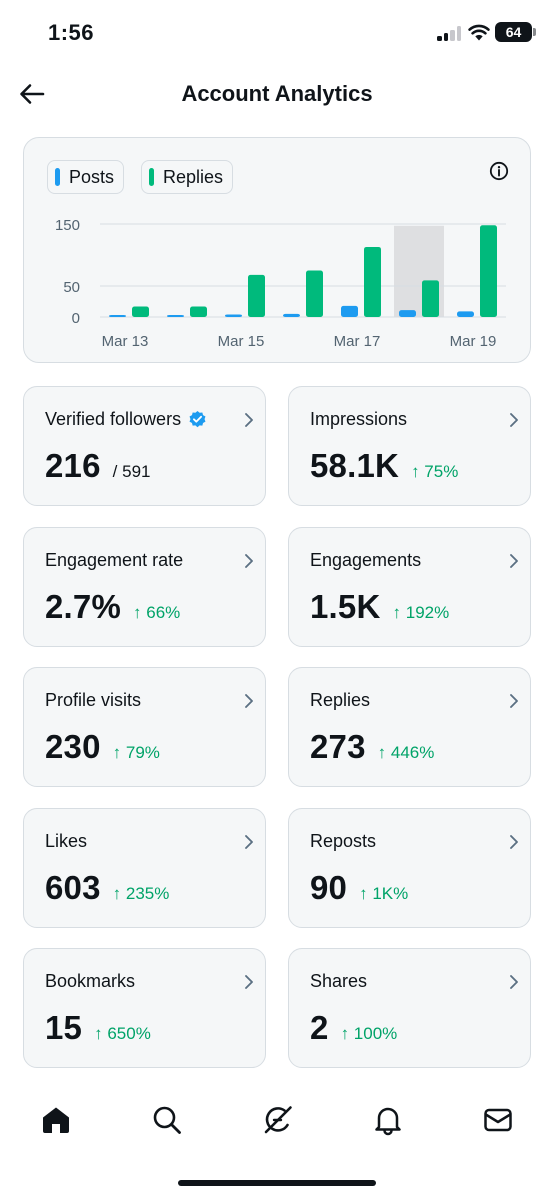 The height and width of the screenshot is (1199, 554). What do you see at coordinates (329, 887) in the screenshot?
I see `metric-value: 90` at bounding box center [329, 887].